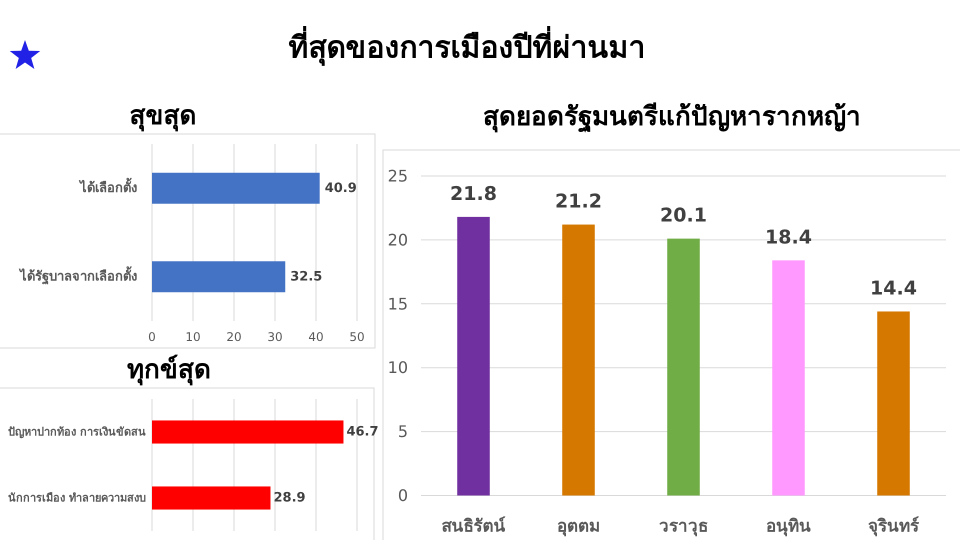  Describe the element at coordinates (398, 176) in the screenshot. I see `y-tick-label: 25` at that location.